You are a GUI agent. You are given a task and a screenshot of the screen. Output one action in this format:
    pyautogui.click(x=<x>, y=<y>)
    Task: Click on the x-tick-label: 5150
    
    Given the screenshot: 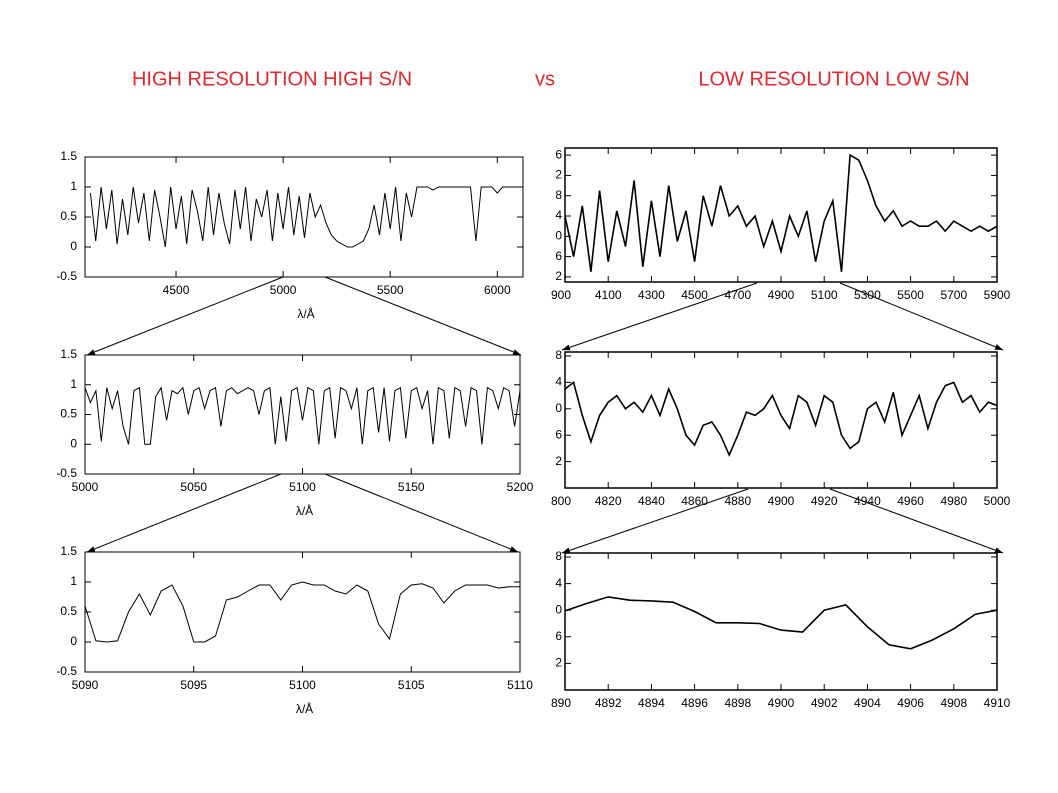 What is the action you would take?
    pyautogui.click(x=411, y=487)
    